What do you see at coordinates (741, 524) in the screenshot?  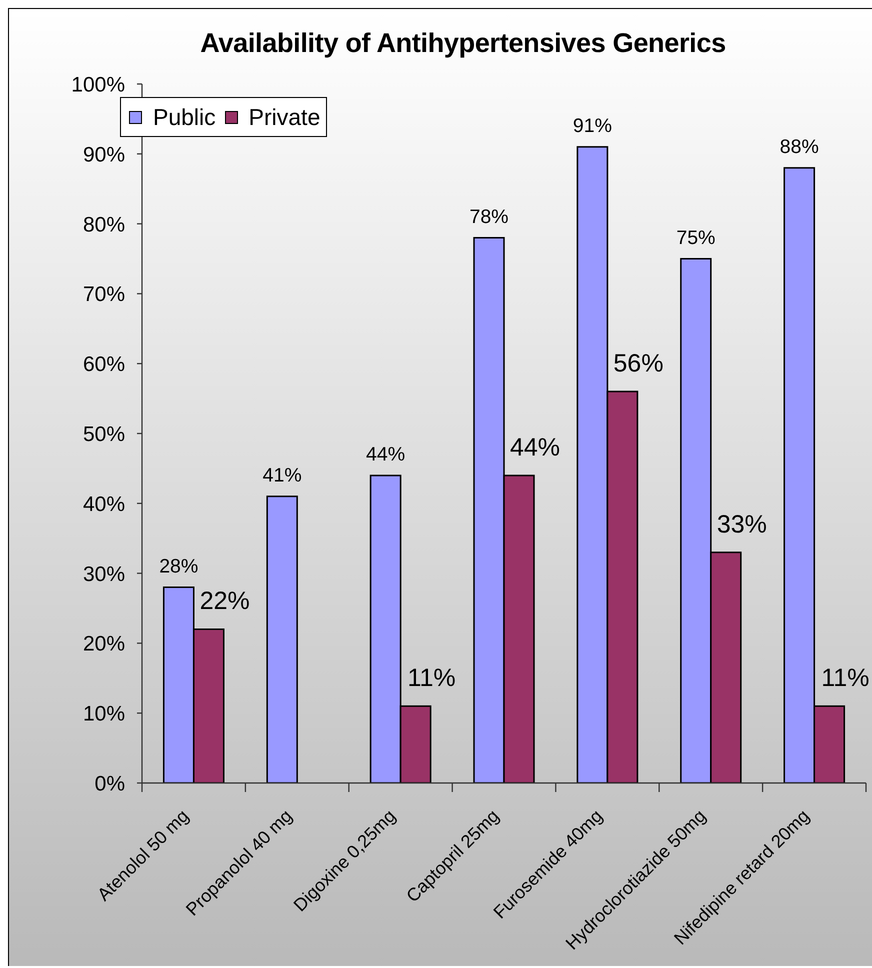 I see `data-label: 33%` at bounding box center [741, 524].